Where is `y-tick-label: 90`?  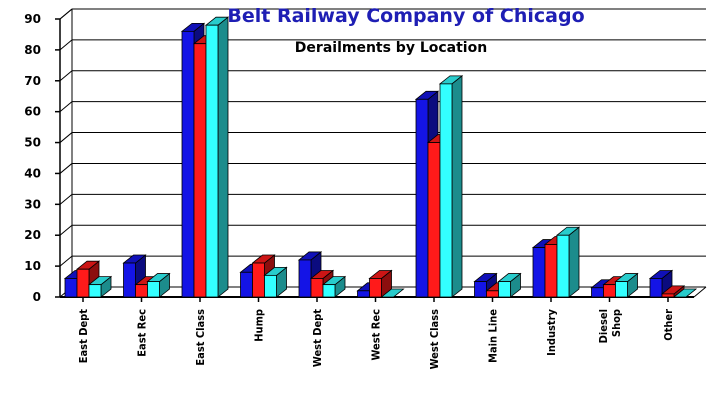 y-tick-label: 90 is located at coordinates (32, 19).